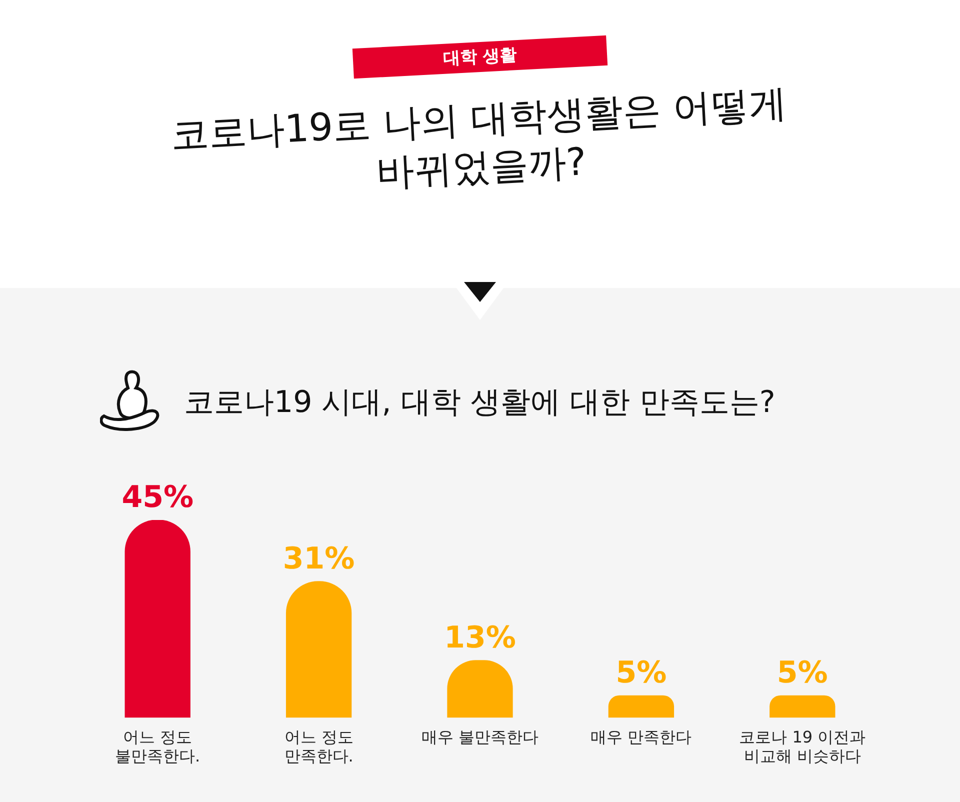 Image resolution: width=960 pixels, height=802 pixels. I want to click on x-tick-label: 매우 불만족한다, so click(480, 736).